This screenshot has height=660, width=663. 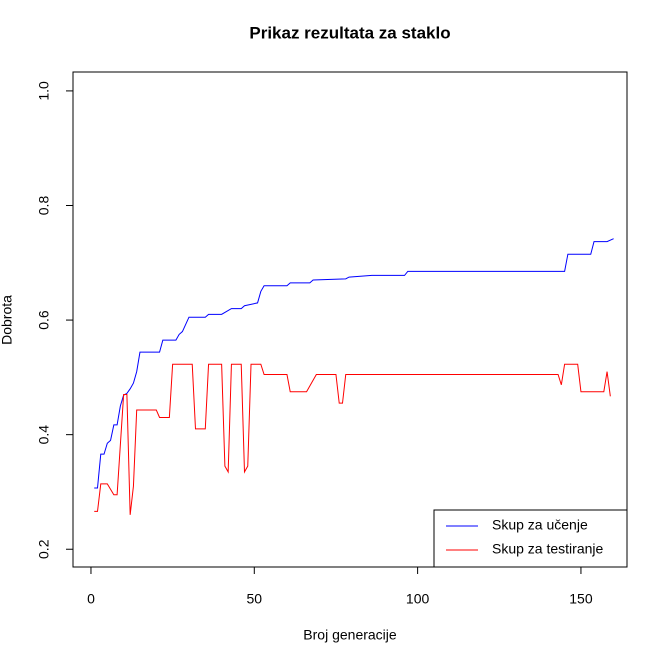 I want to click on y-tick-label: 0.8, so click(x=44, y=206).